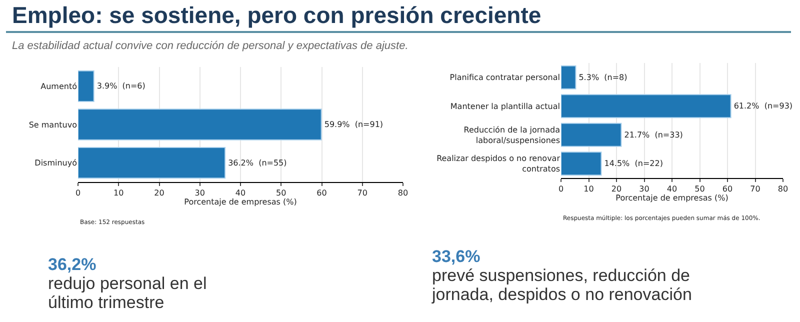  Describe the element at coordinates (128, 293) in the screenshot. I see `text: redujo personal en el último trimestre` at that location.